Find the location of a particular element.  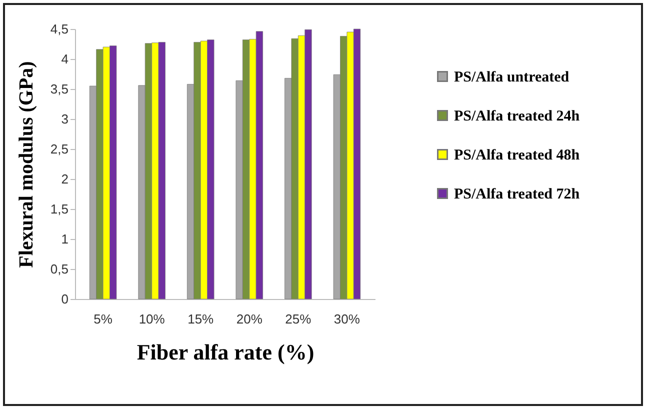

x-tick-label: 20% is located at coordinates (249, 319).